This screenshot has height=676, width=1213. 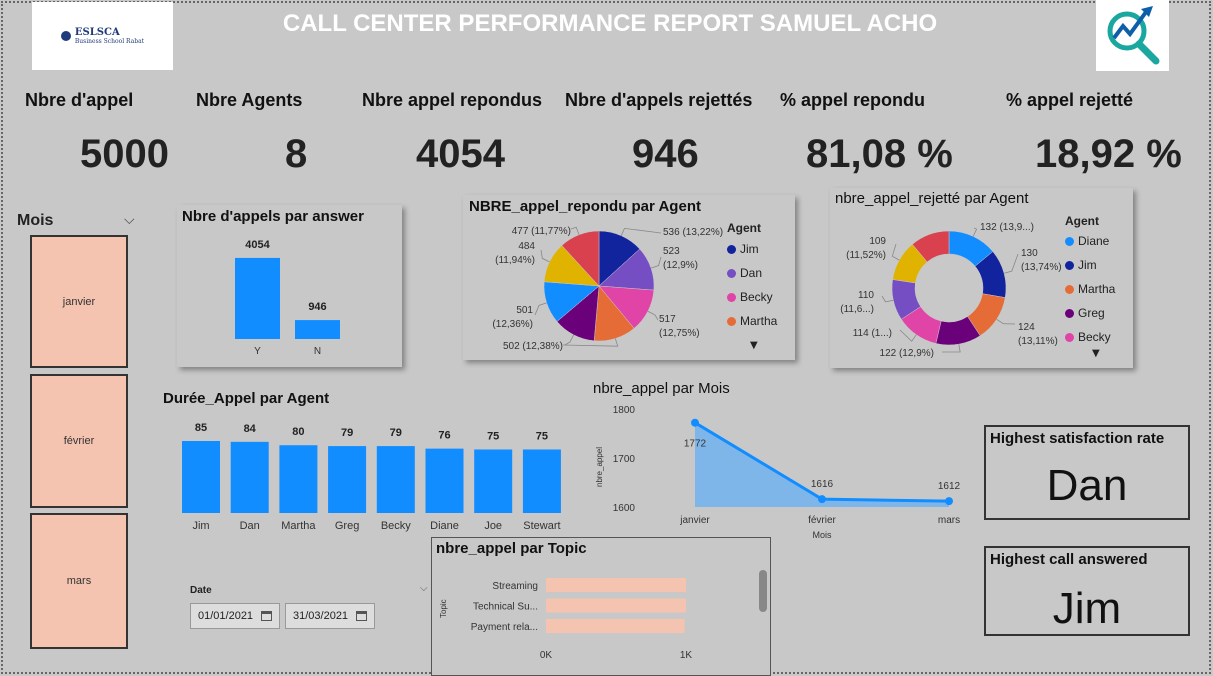 I want to click on legend-item-greg: Greg, so click(x=1090, y=313).